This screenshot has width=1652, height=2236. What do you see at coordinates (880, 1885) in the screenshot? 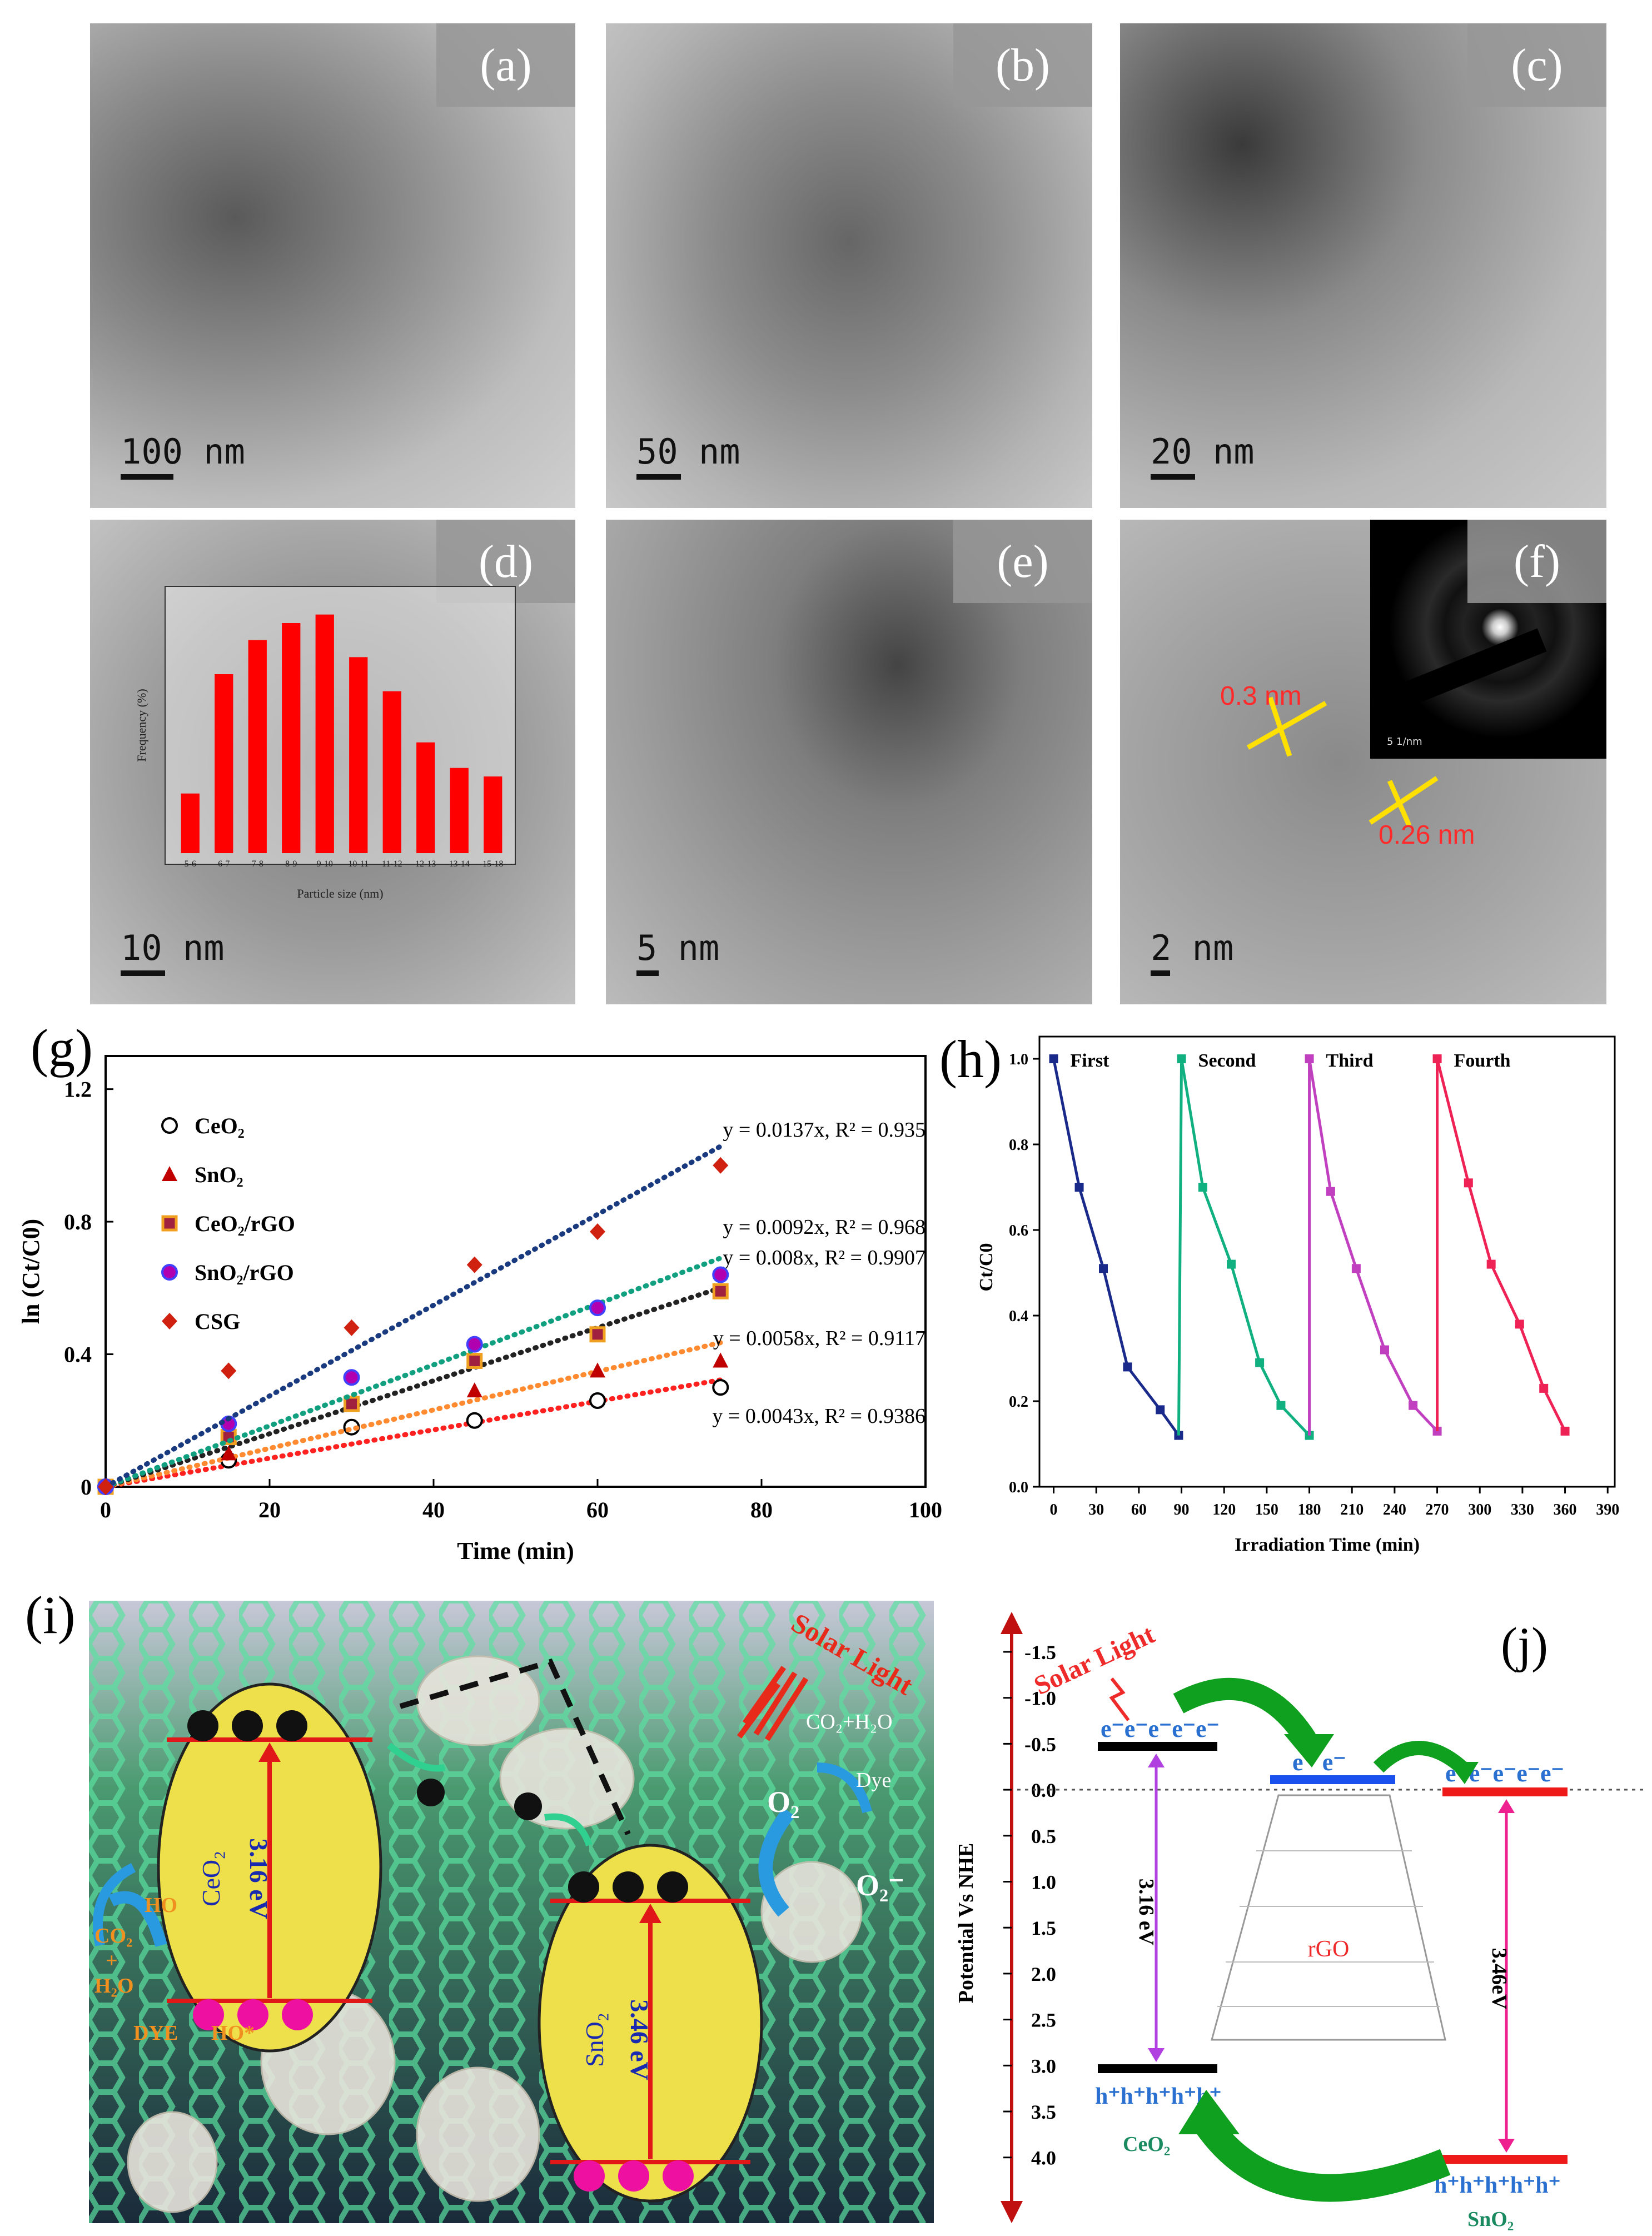
I see `o2-radical-label: O₂⁻` at bounding box center [880, 1885].